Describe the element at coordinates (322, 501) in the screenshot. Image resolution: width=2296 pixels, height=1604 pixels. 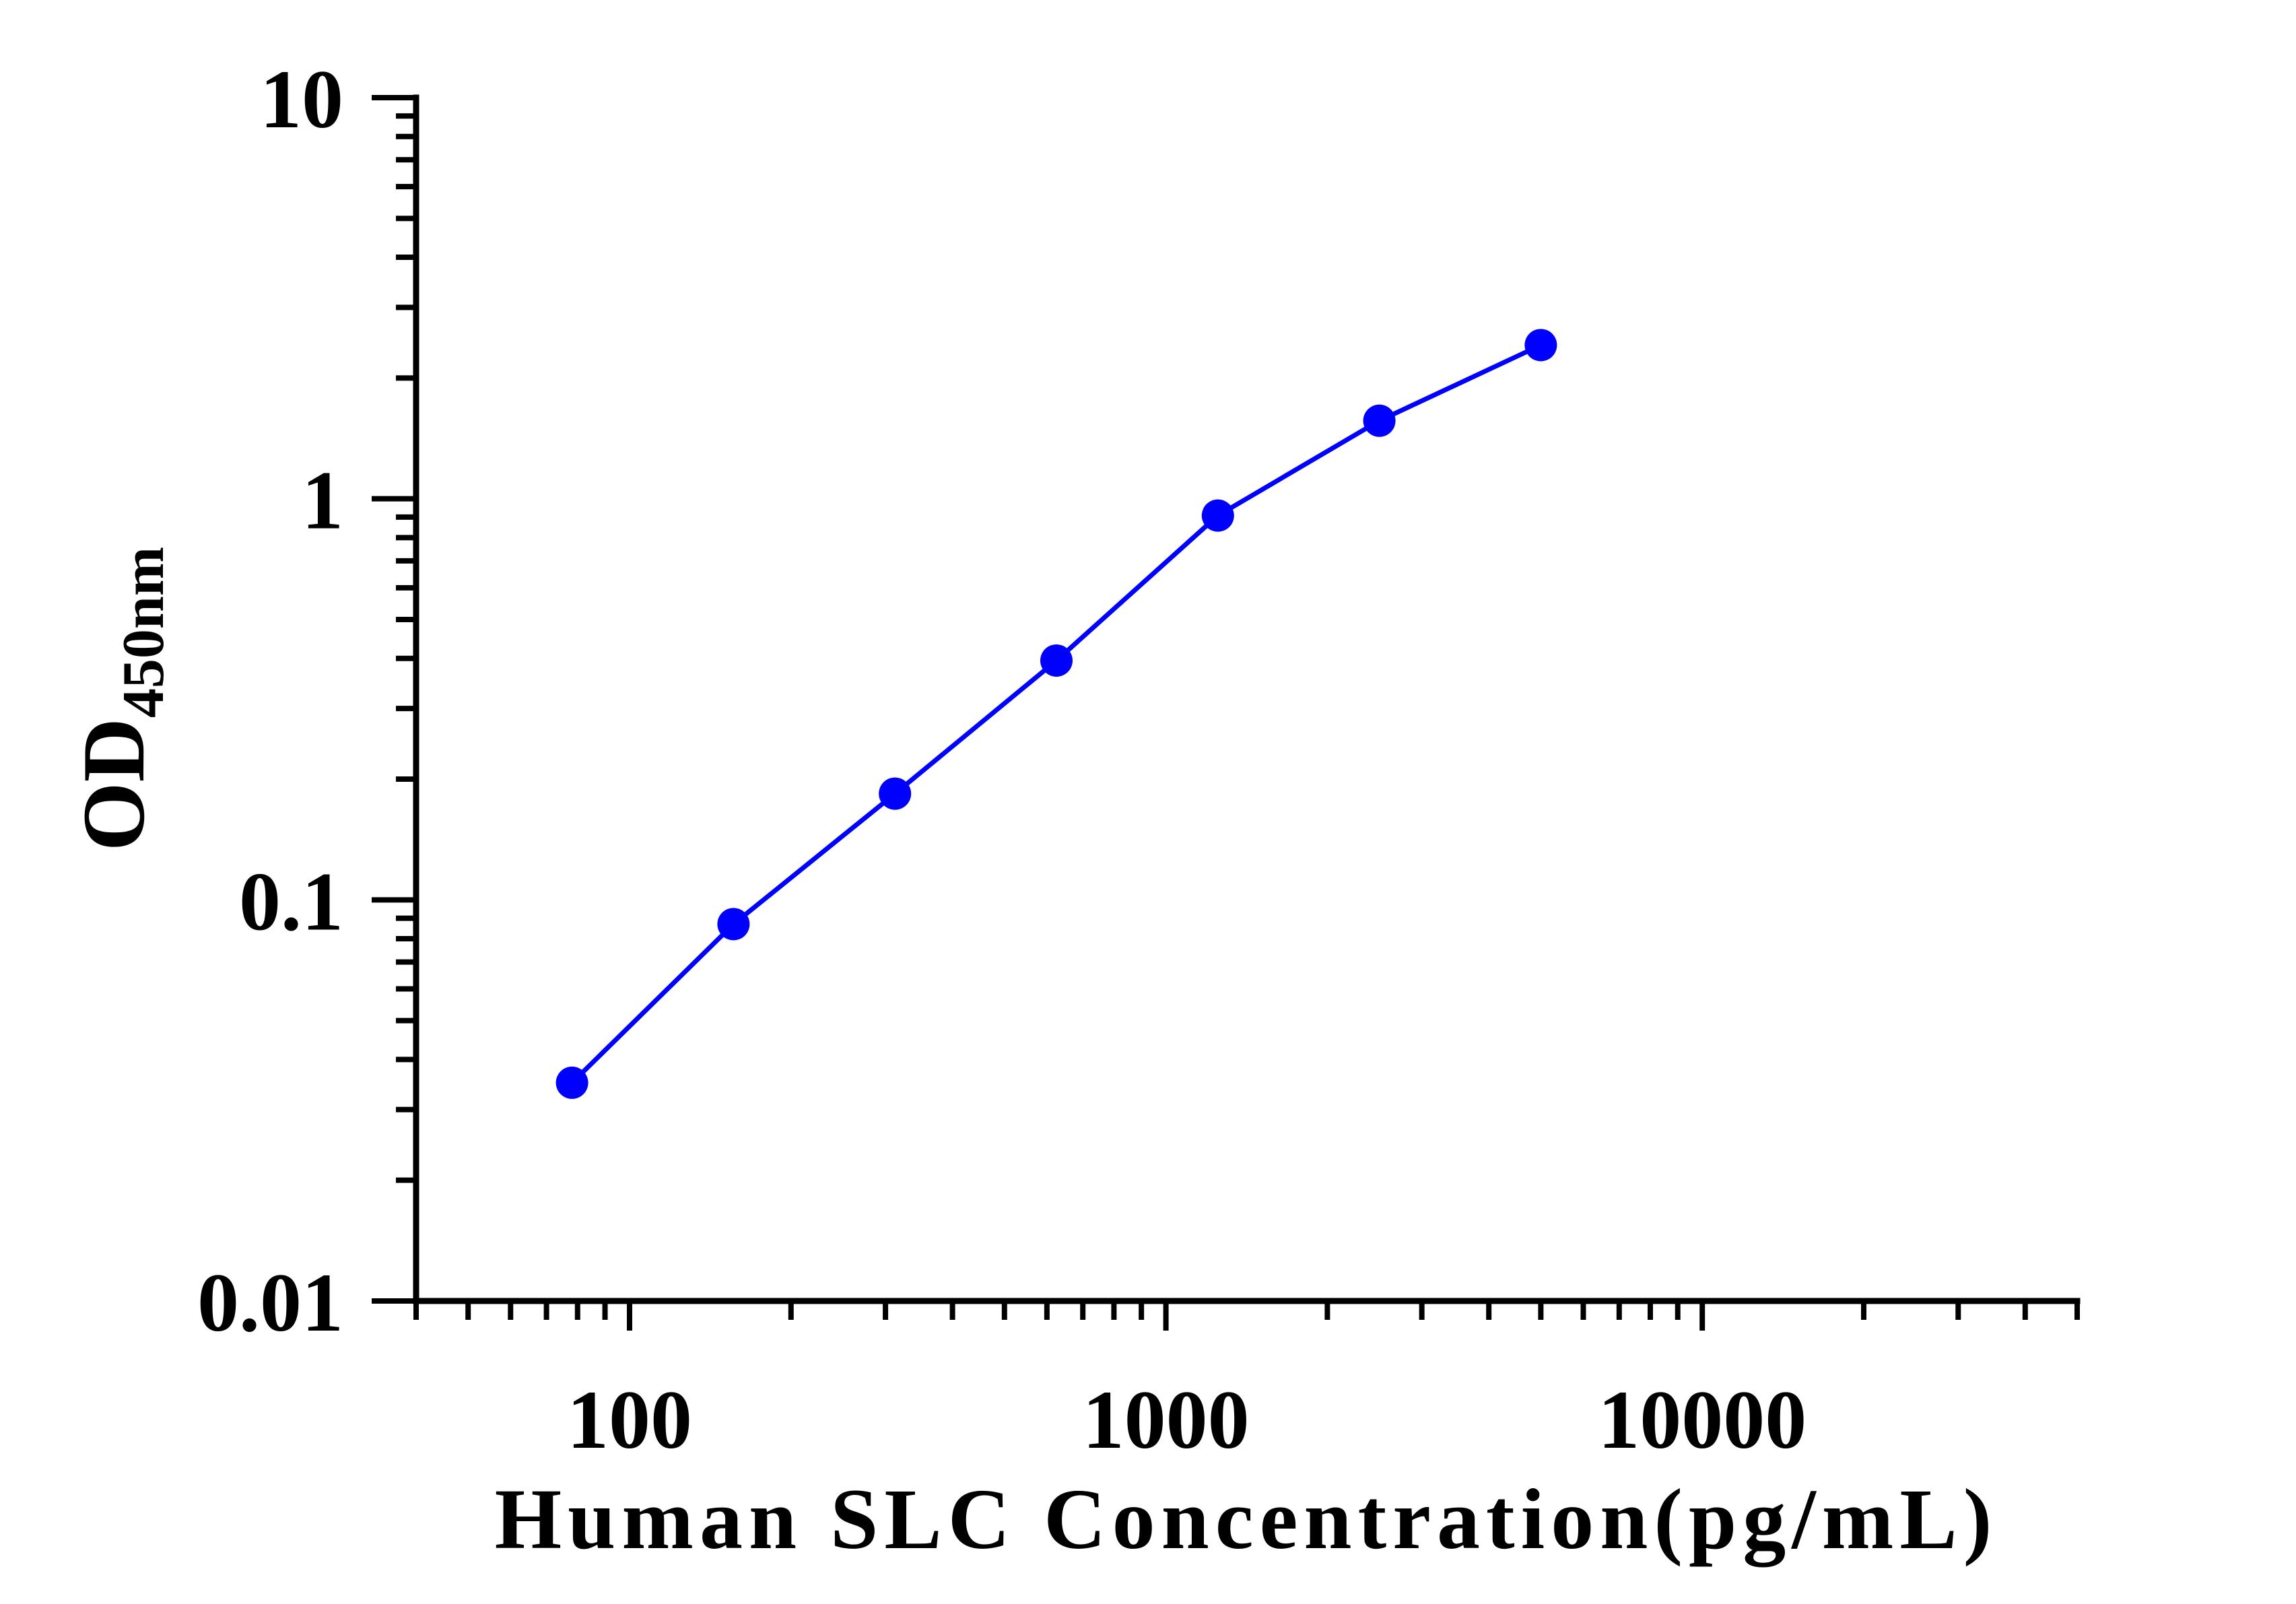
I see `y-tick-label: 1` at that location.